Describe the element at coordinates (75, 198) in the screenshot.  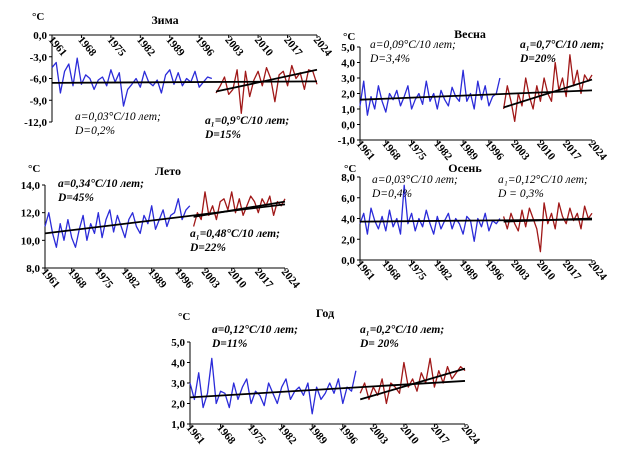
I see `trend-annotation-full: D=45%` at that location.